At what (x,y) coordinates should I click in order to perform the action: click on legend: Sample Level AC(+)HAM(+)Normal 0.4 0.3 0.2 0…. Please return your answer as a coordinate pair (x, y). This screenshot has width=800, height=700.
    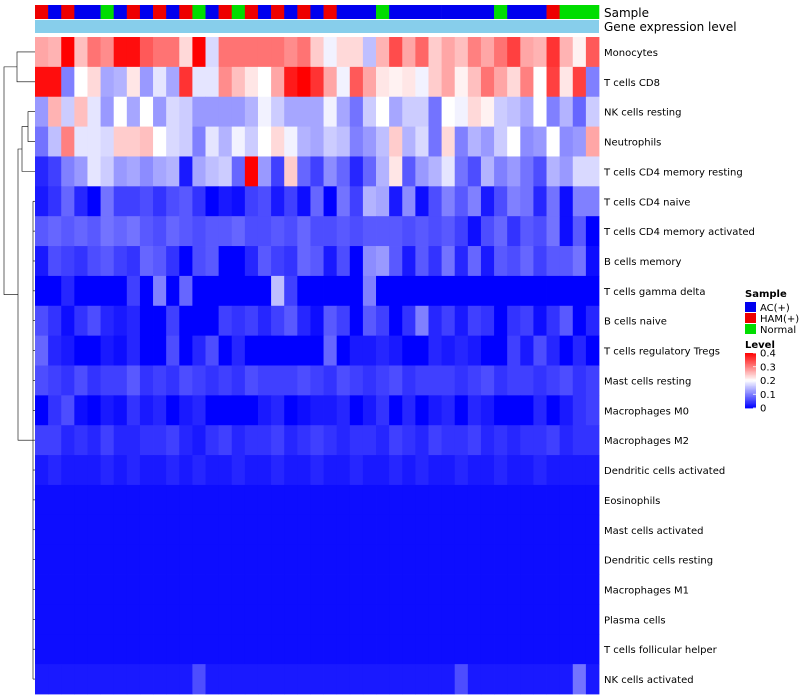
    Looking at the image, I should click on (772, 352).